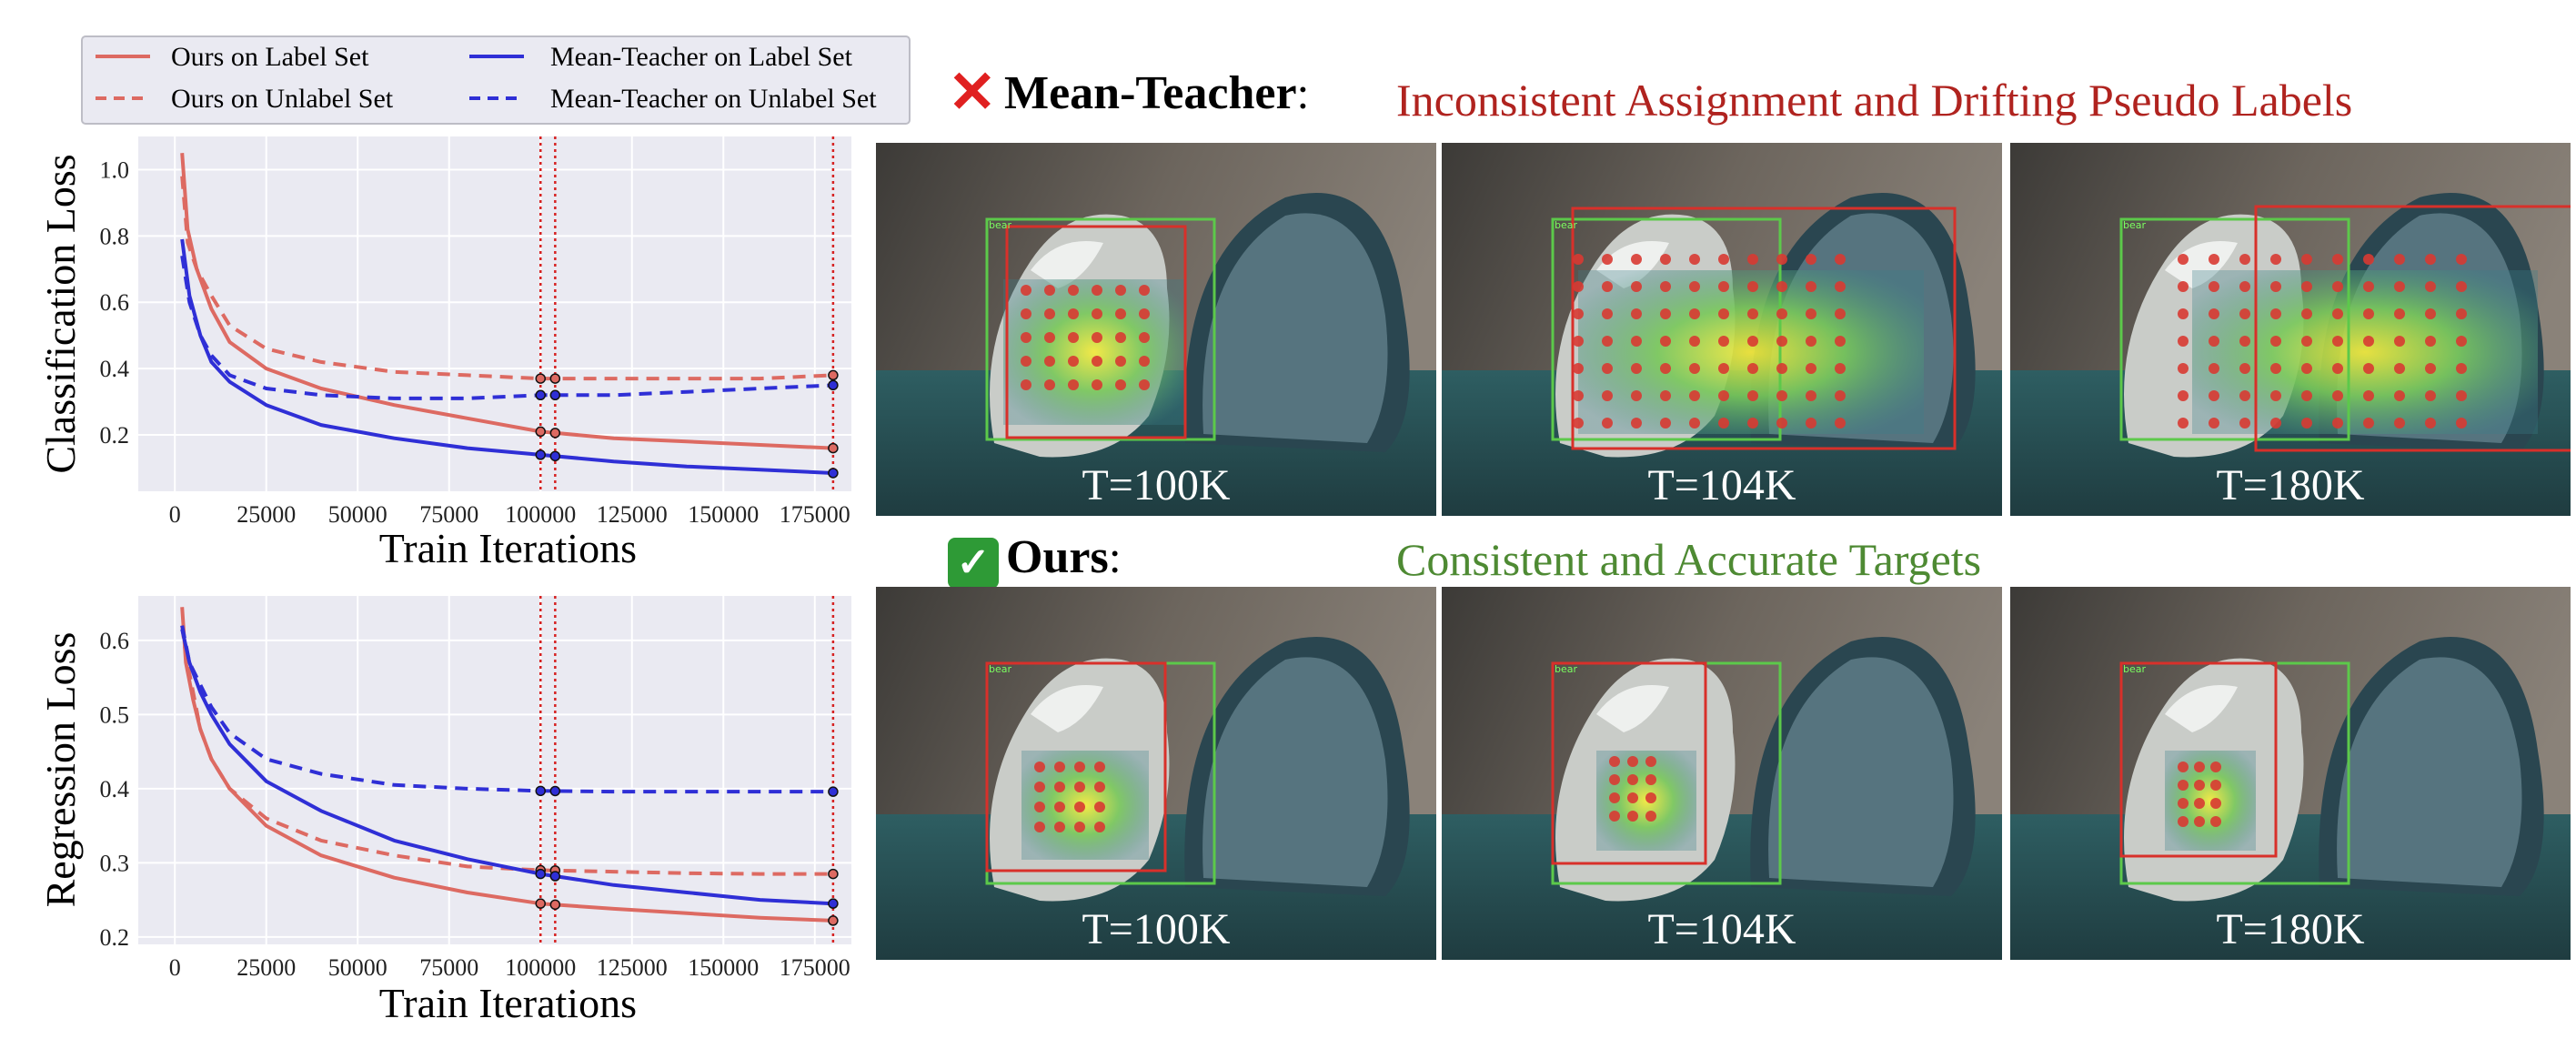 The height and width of the screenshot is (1059, 2576). I want to click on y-axis-label: Regression Loss, so click(60, 770).